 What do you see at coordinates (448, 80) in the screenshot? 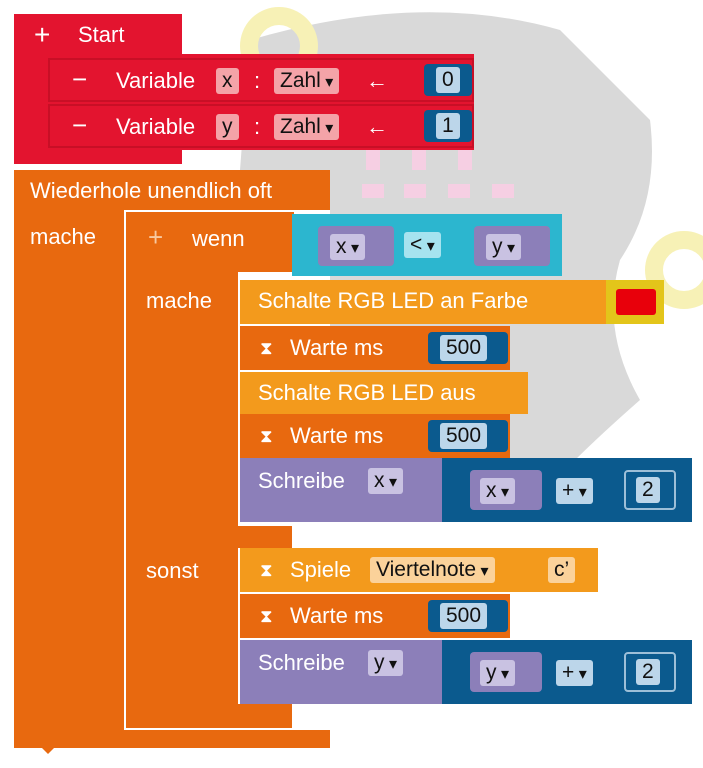
I see `var-x-value: 0` at bounding box center [448, 80].